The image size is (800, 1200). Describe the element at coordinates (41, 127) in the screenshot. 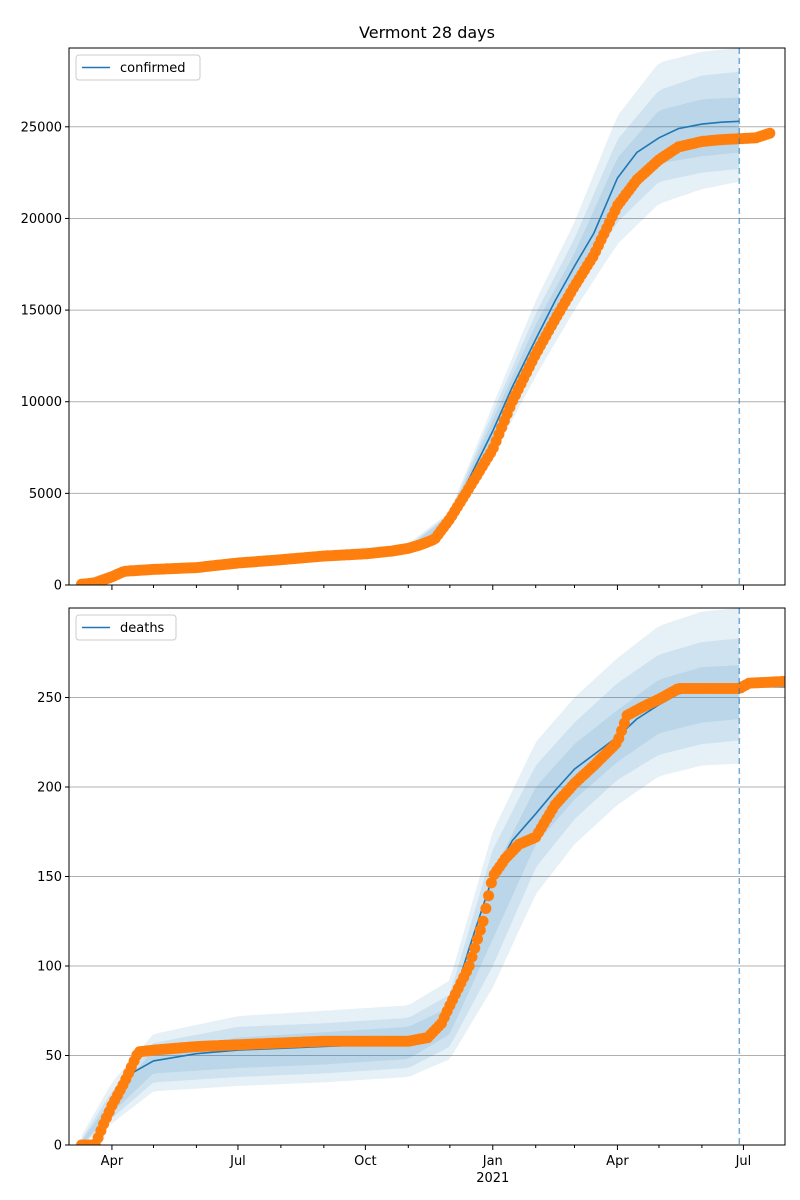

I see `y-tick-label: 25000` at that location.